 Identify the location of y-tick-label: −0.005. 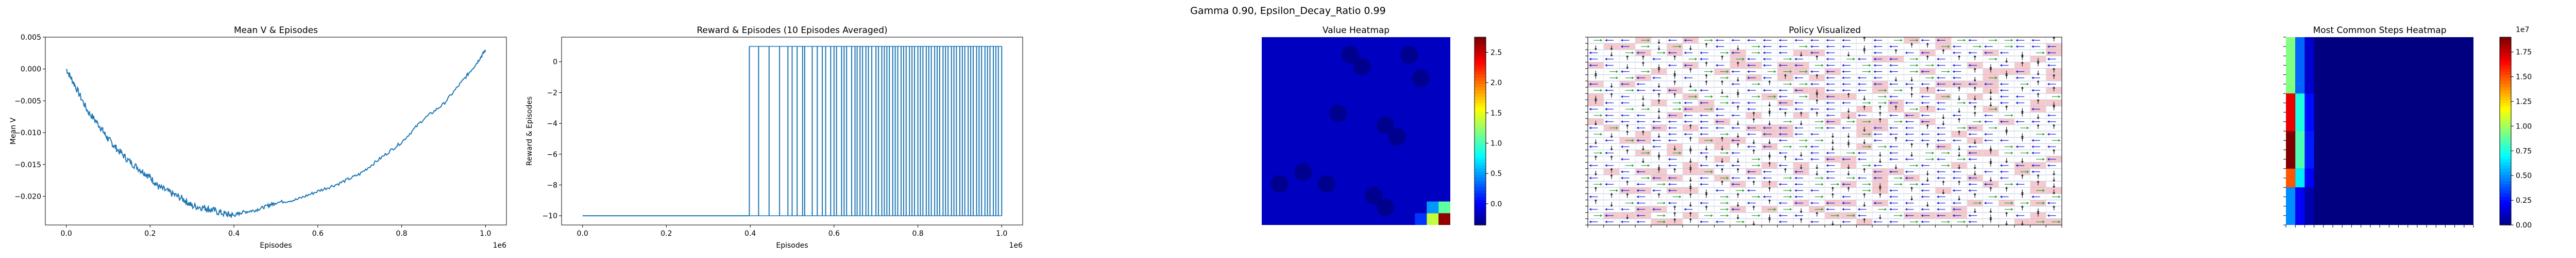
(27, 101).